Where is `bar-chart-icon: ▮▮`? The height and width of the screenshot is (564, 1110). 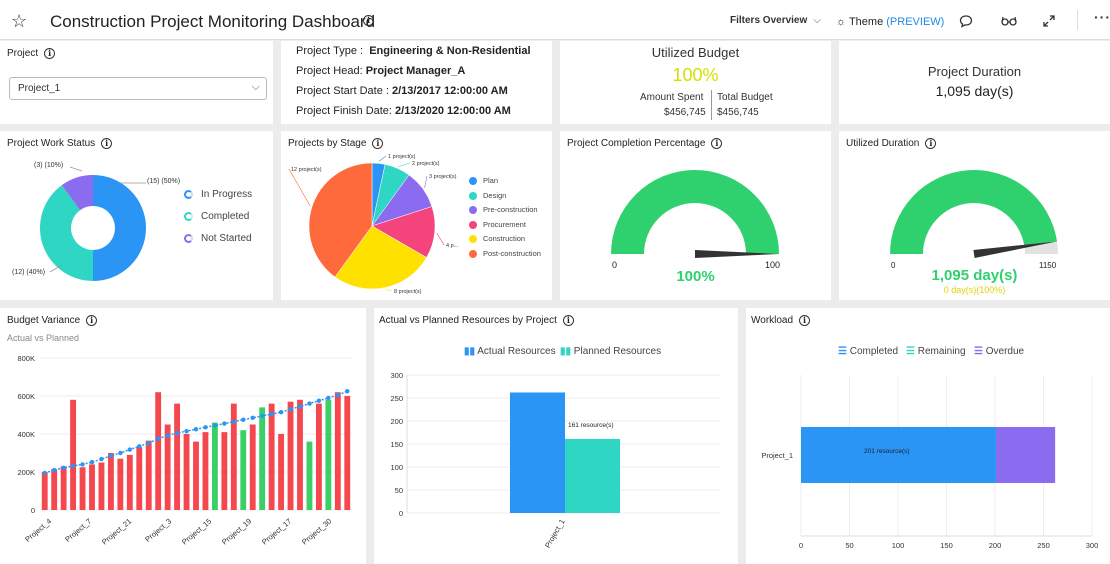 bar-chart-icon: ▮▮ is located at coordinates (566, 351).